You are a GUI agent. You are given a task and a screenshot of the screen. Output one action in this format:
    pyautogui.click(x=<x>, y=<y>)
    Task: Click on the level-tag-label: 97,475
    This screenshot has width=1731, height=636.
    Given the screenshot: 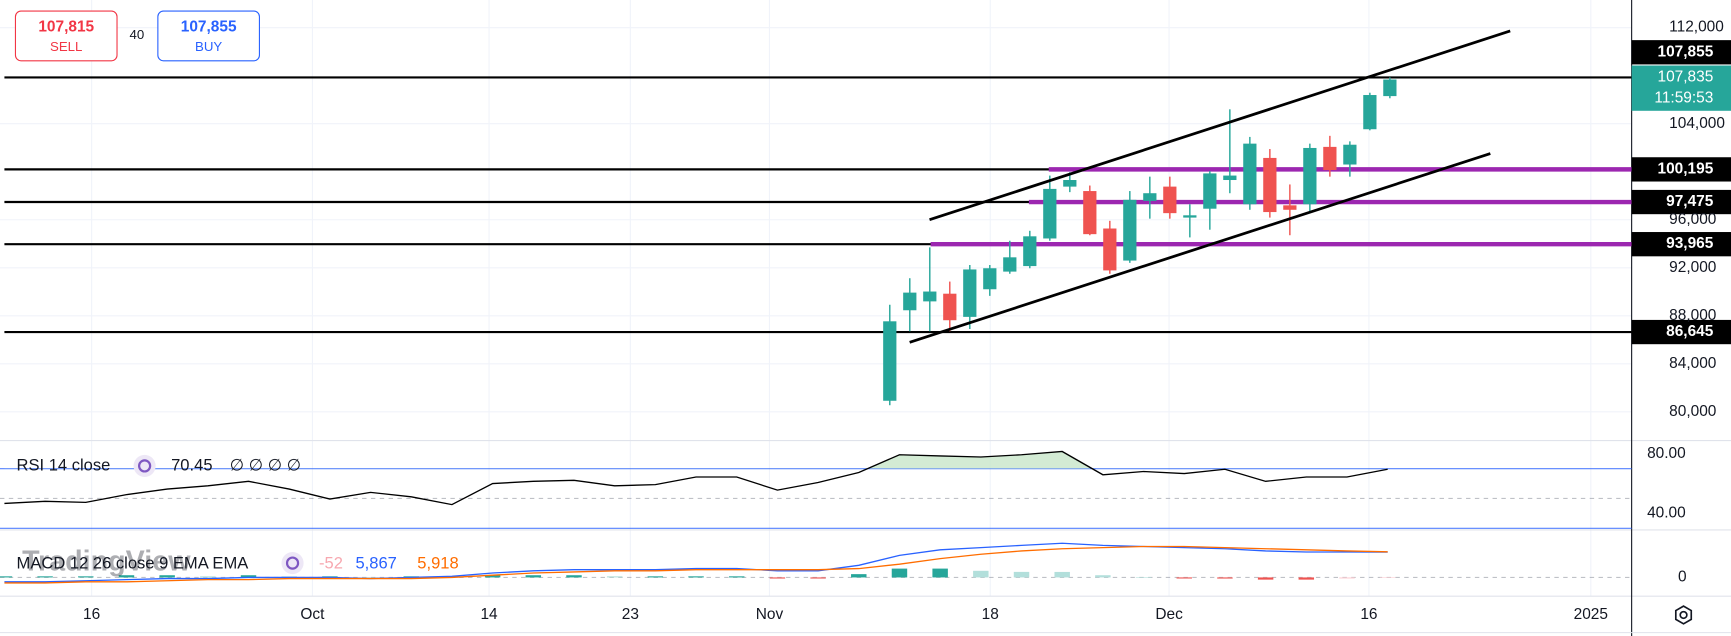 What is the action you would take?
    pyautogui.click(x=1690, y=201)
    